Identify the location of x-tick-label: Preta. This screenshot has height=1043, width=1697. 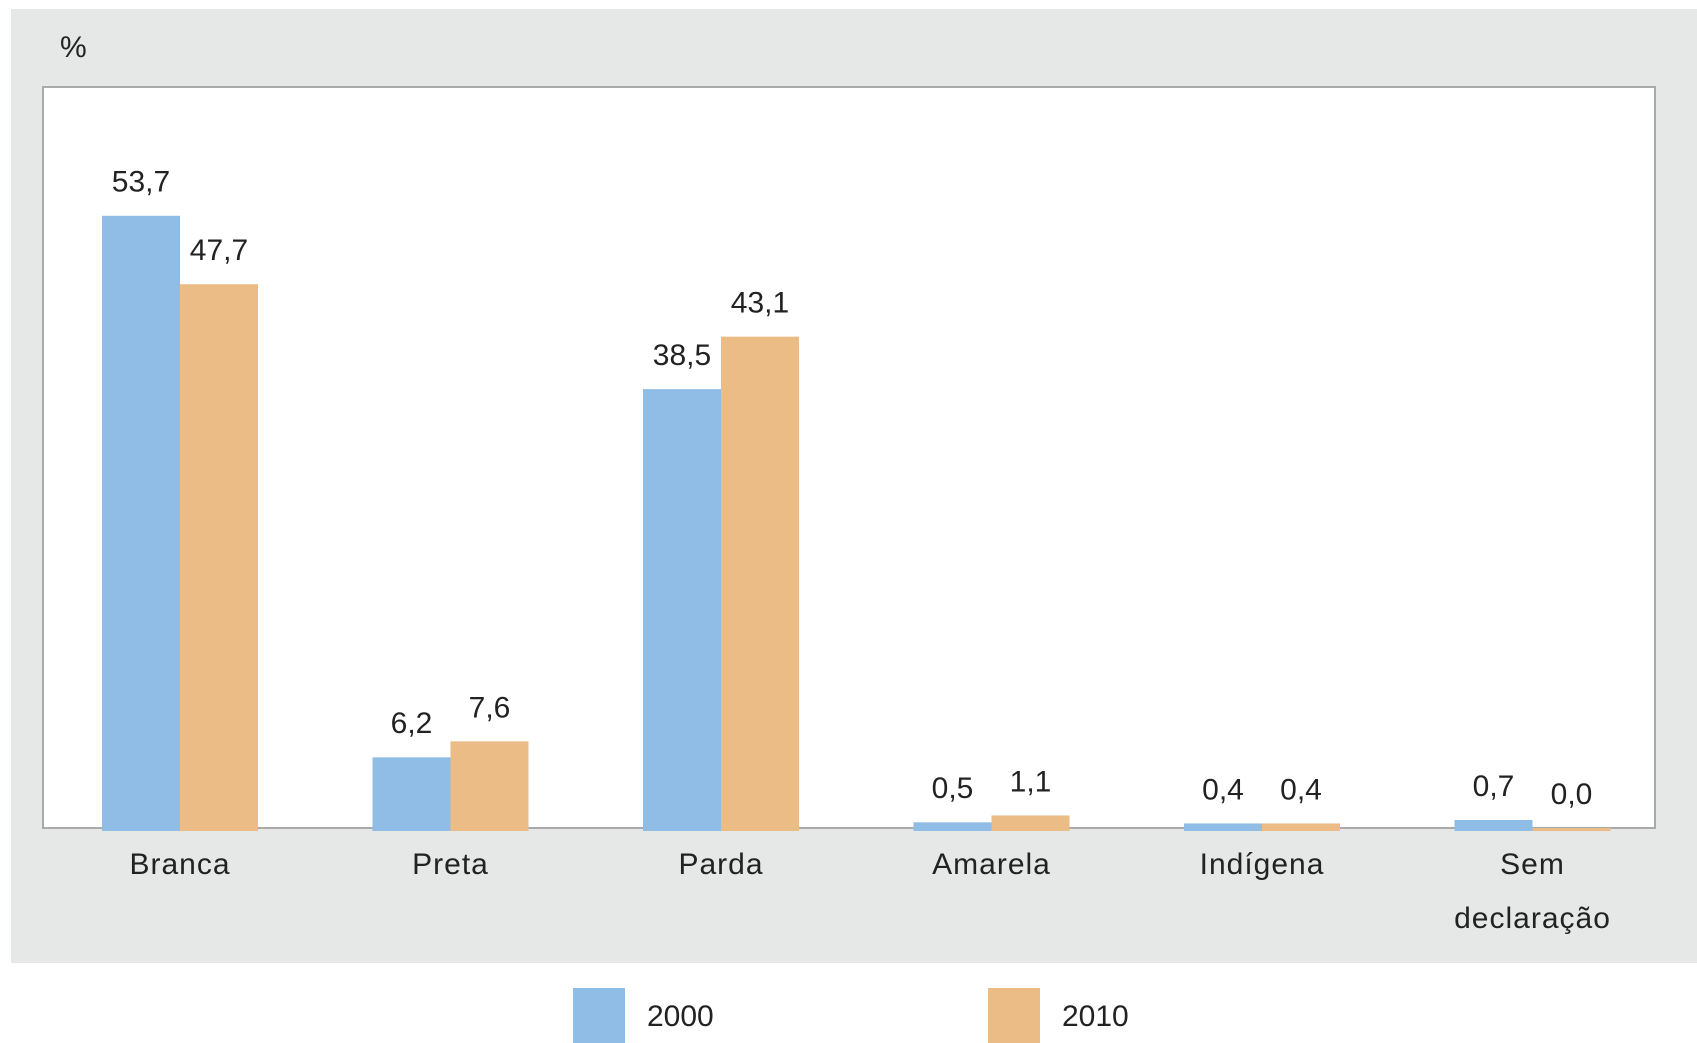
(450, 864).